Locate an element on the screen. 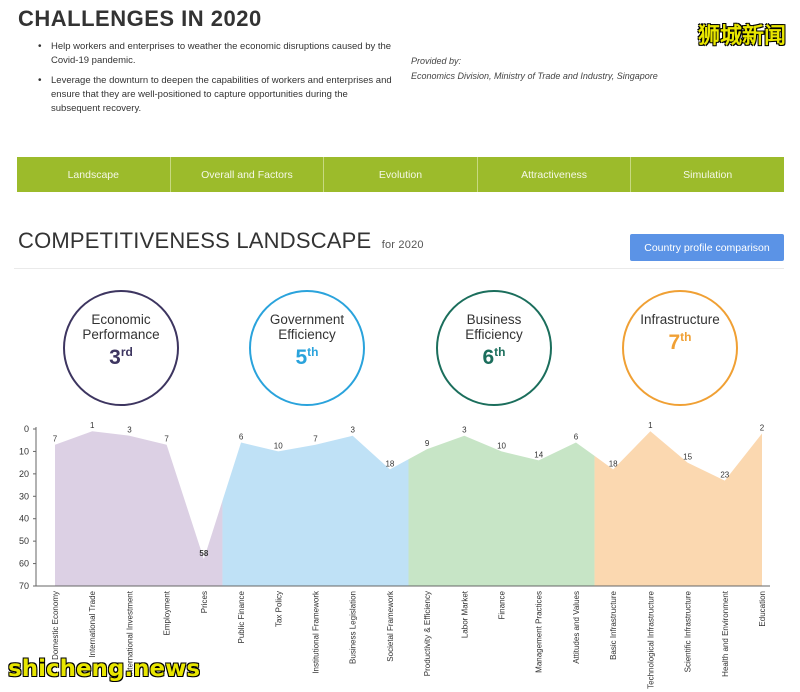  data-label: 23 is located at coordinates (724, 475).